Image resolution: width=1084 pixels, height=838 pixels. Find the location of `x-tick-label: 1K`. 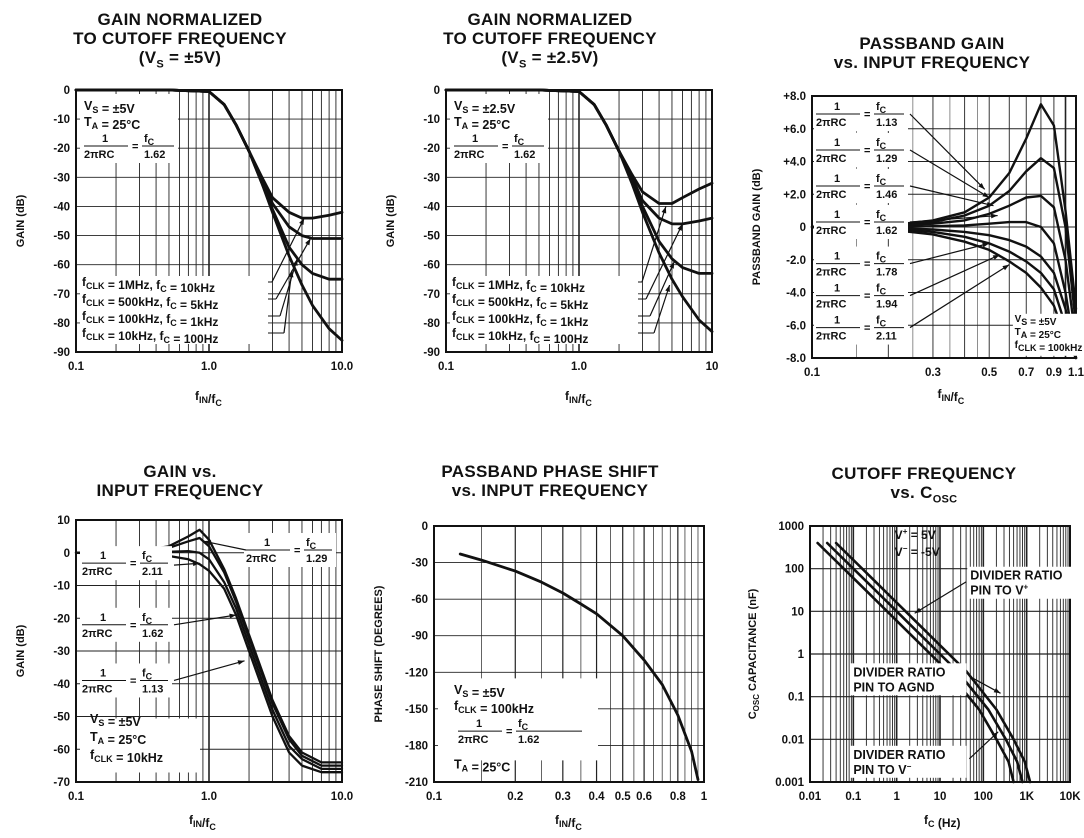

x-tick-label: 1K is located at coordinates (1026, 797).